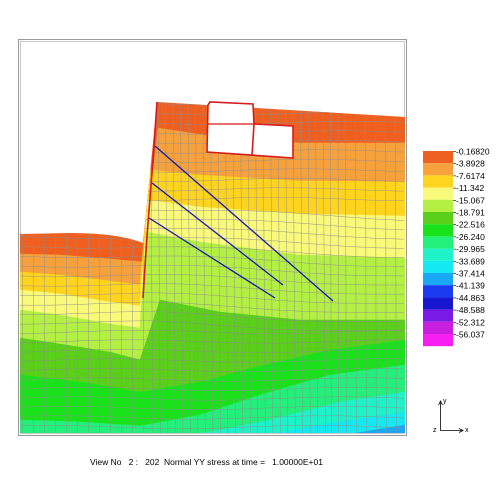 This screenshot has height=500, width=500. Describe the element at coordinates (470, 176) in the screenshot. I see `legend-label: -7.6174` at that location.